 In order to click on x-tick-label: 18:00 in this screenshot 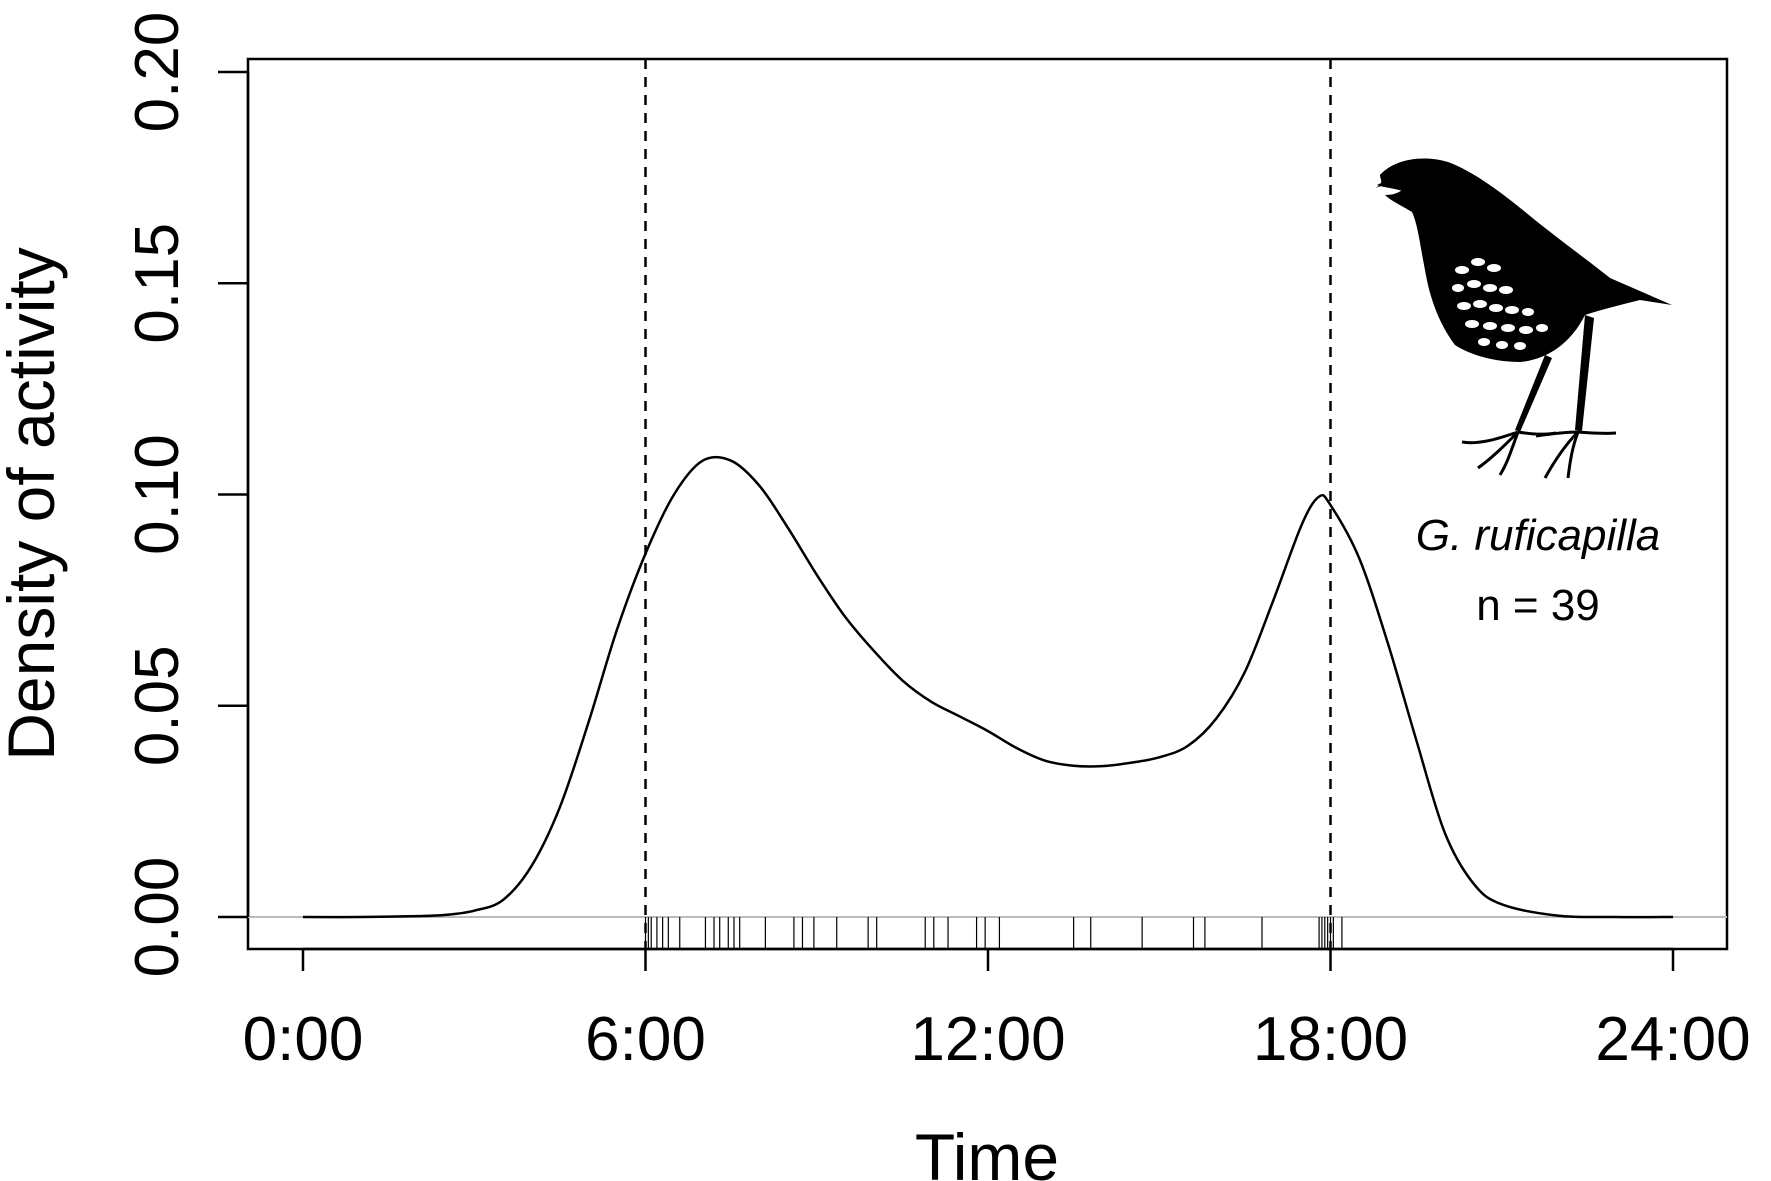, I will do `click(1330, 1039)`.